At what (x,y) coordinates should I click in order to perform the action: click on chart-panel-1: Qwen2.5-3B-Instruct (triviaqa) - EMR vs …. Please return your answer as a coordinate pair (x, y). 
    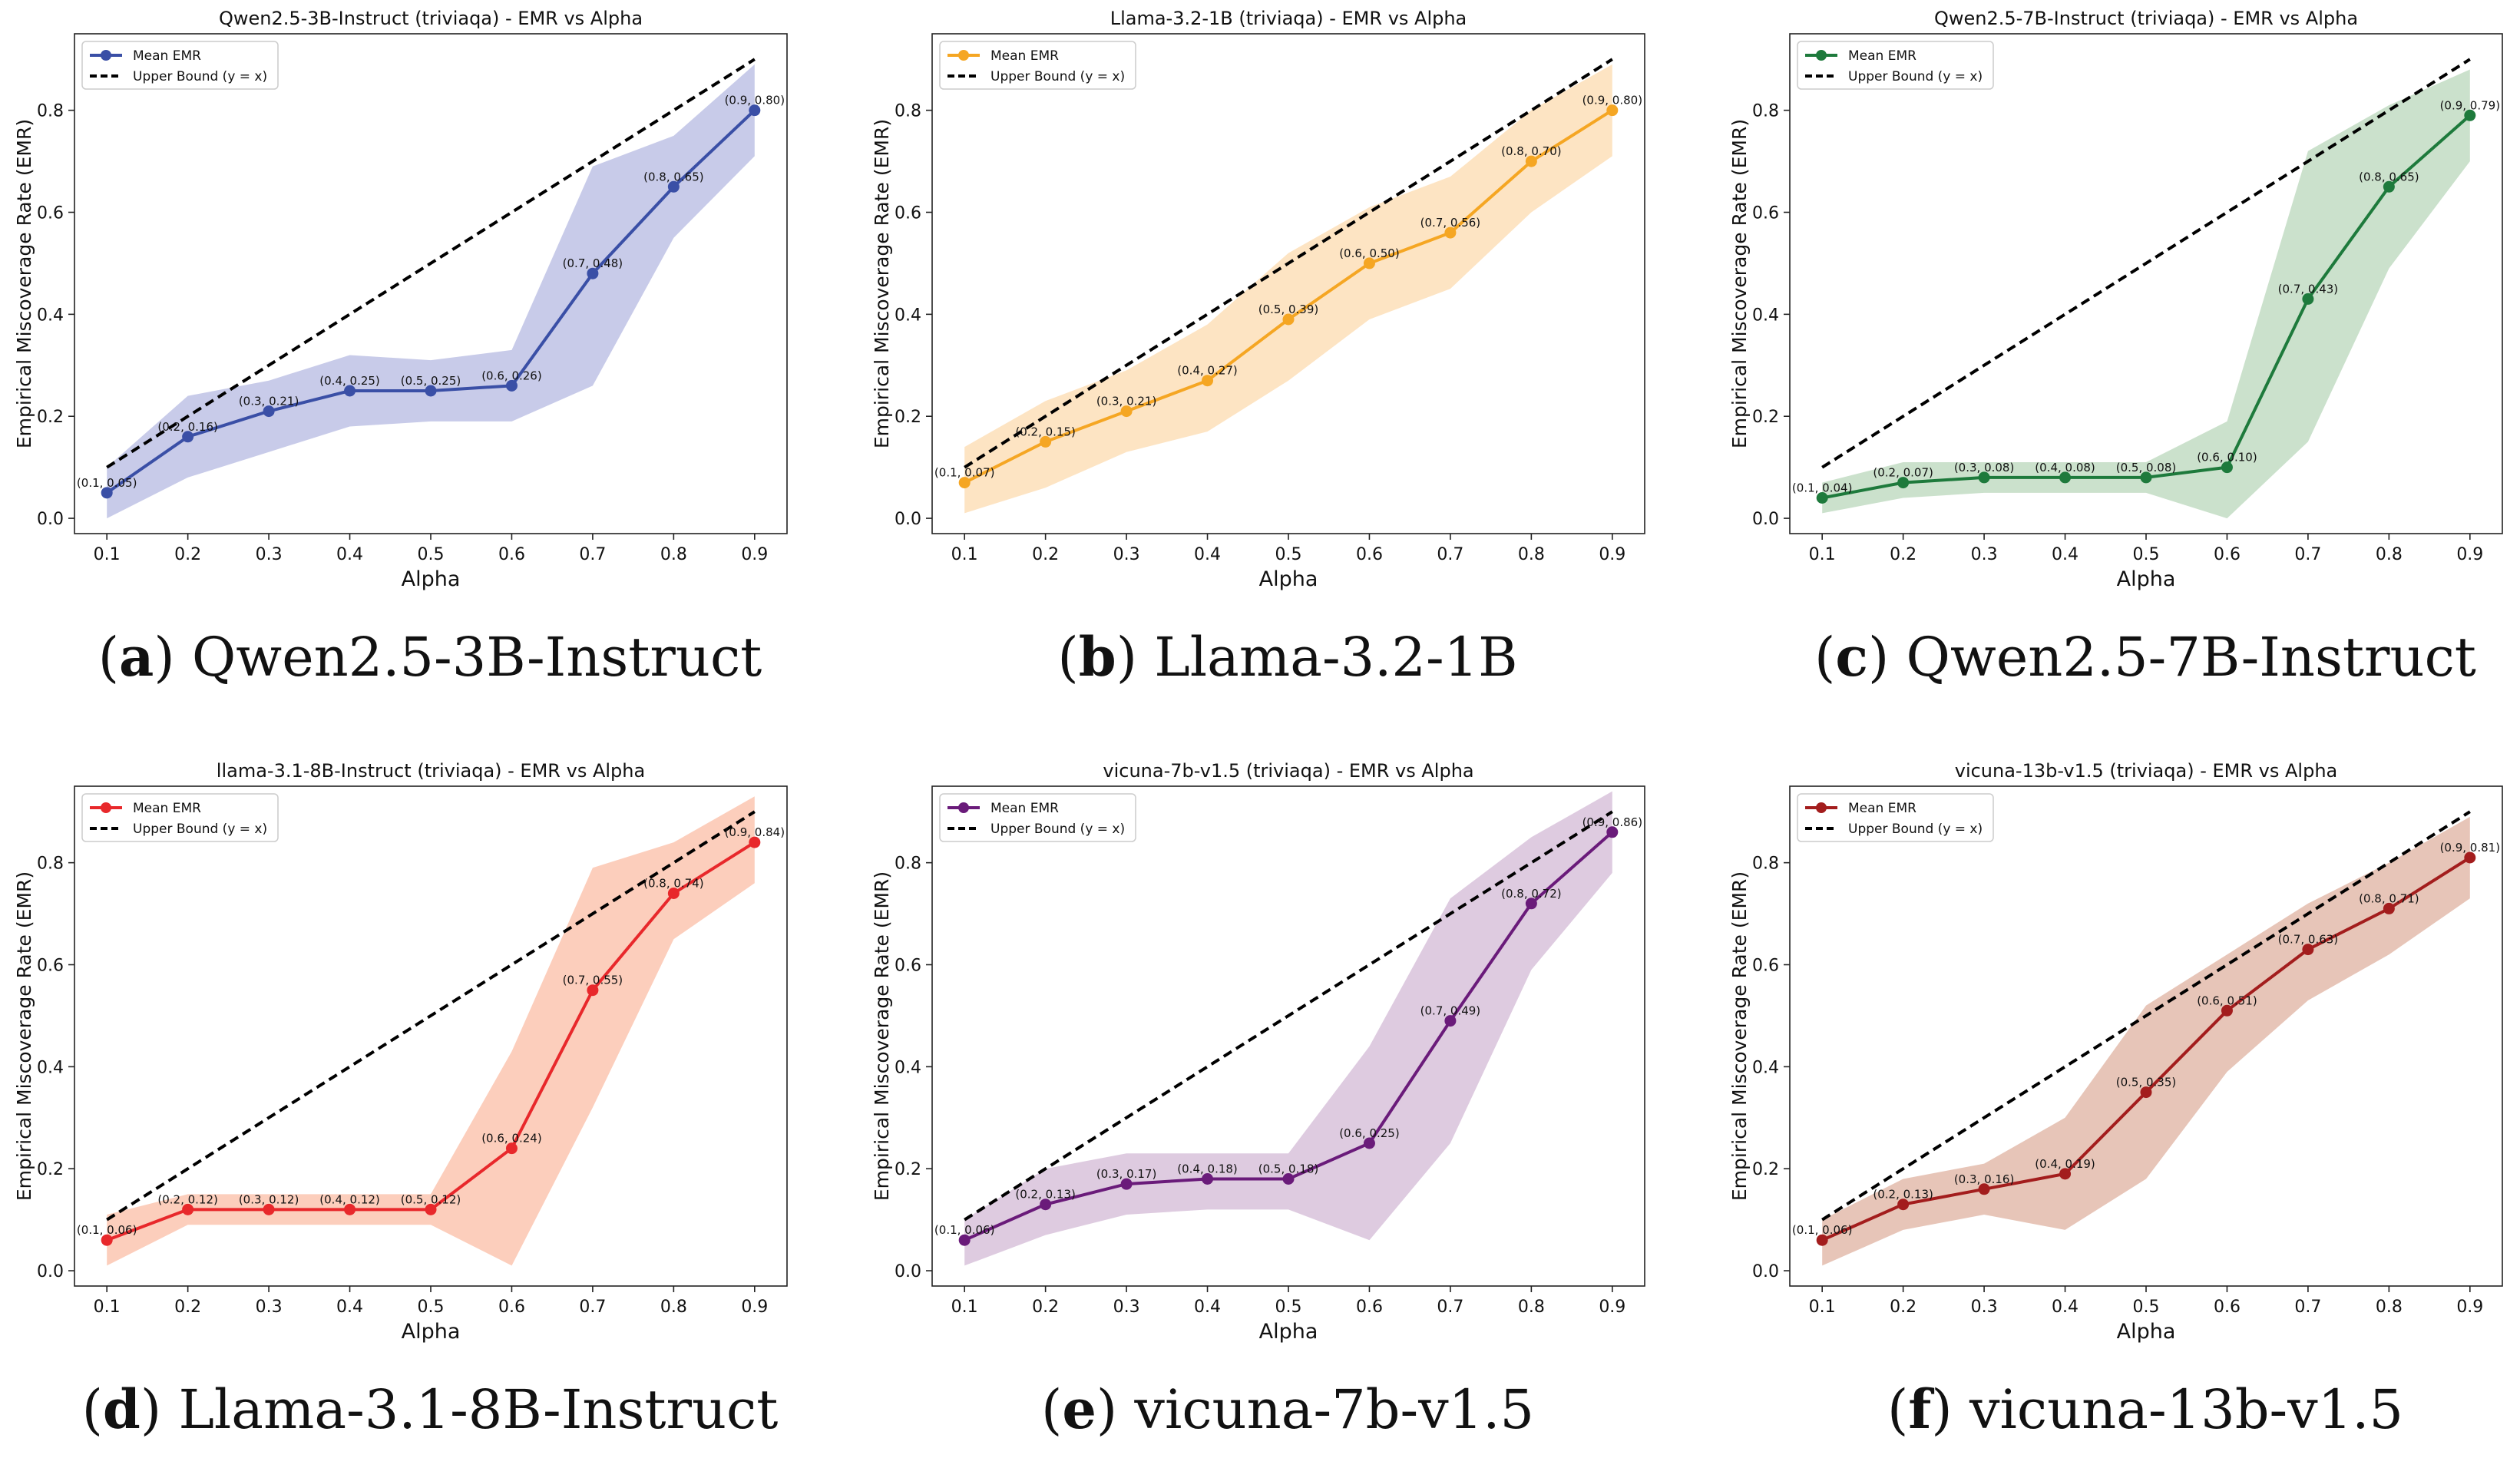
    Looking at the image, I should click on (400, 348).